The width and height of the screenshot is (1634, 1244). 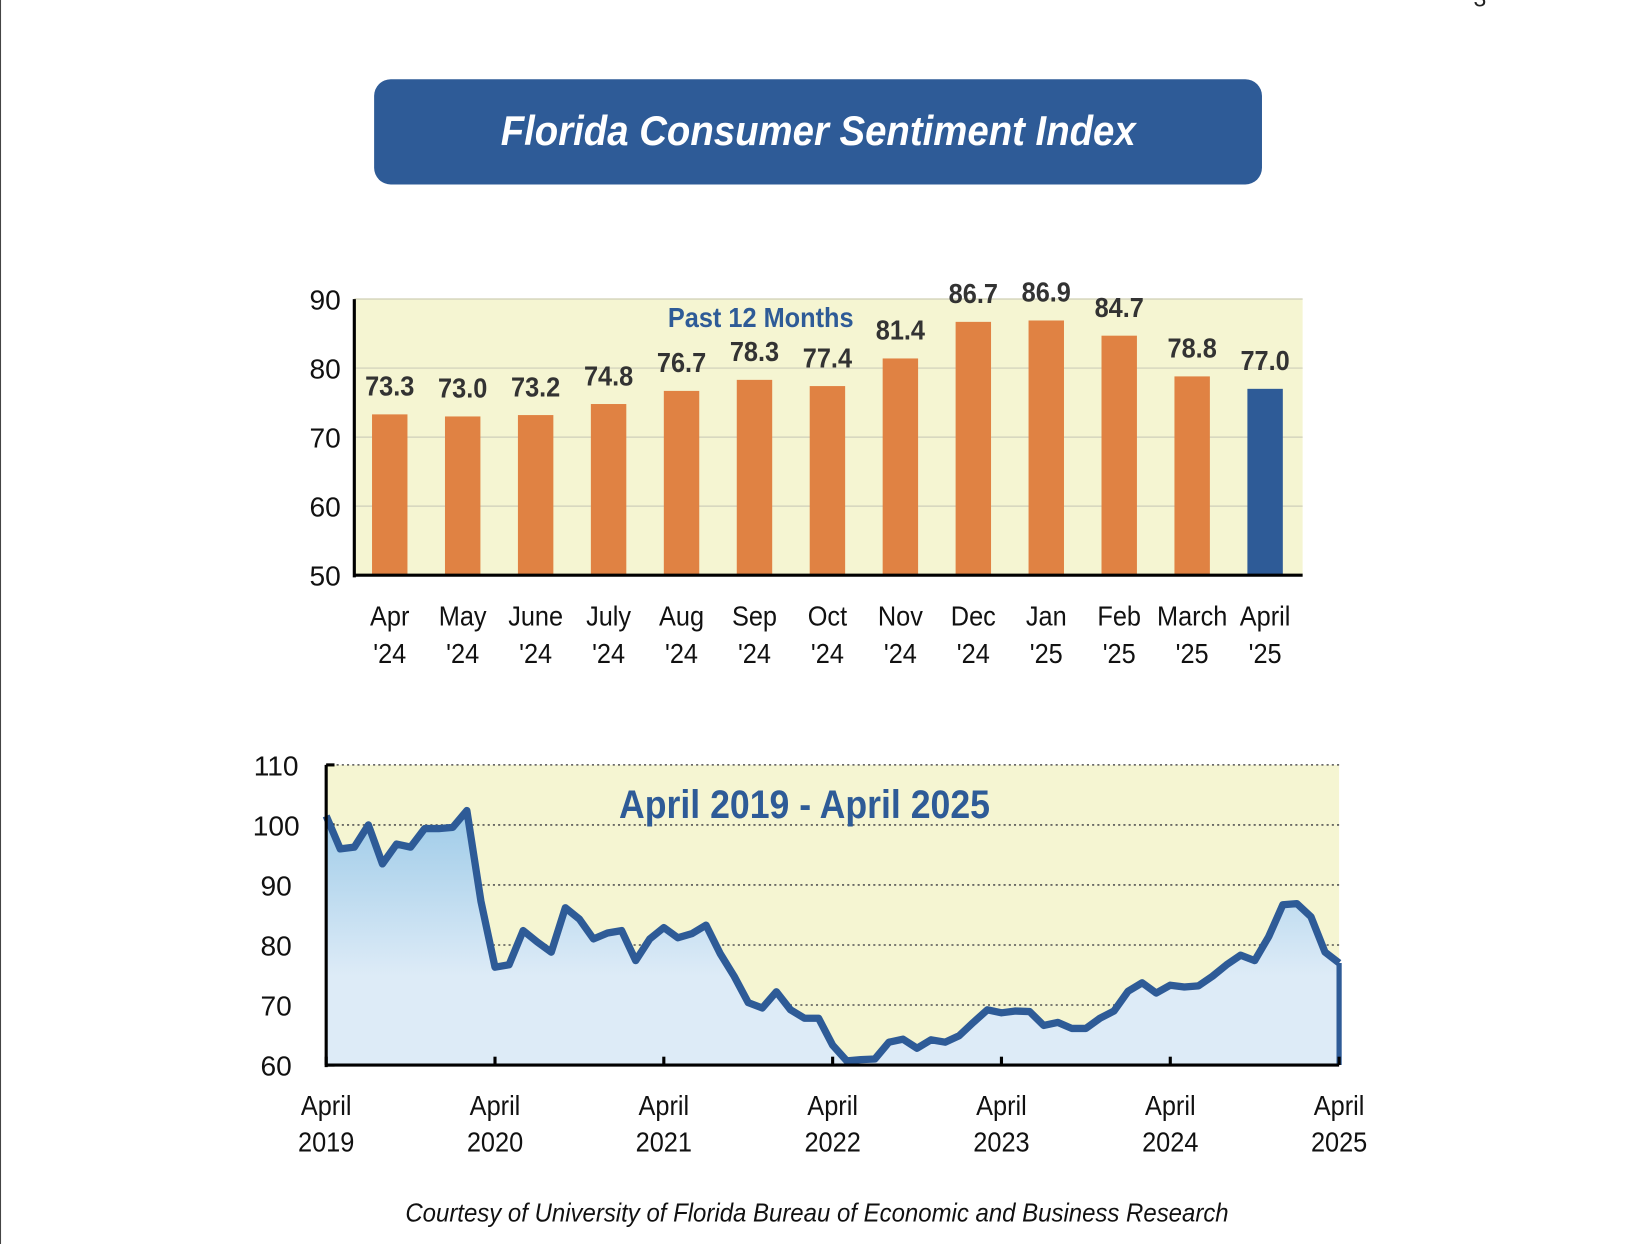 What do you see at coordinates (1339, 1142) in the screenshot?
I see `line-x-tick-label: 2025` at bounding box center [1339, 1142].